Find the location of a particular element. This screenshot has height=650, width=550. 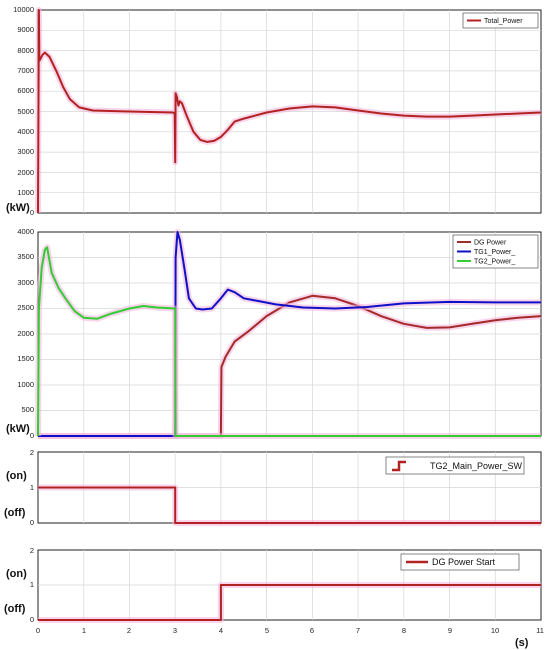

legend: Total_Power is located at coordinates (500, 20).